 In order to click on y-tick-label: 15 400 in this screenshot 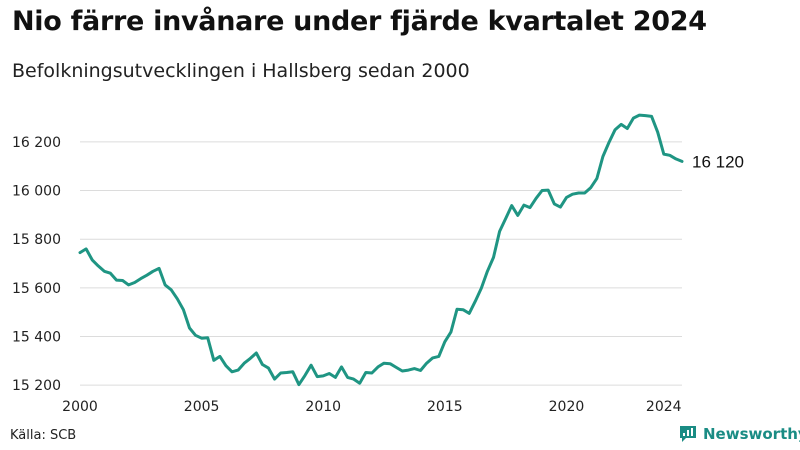, I will do `click(36, 337)`.